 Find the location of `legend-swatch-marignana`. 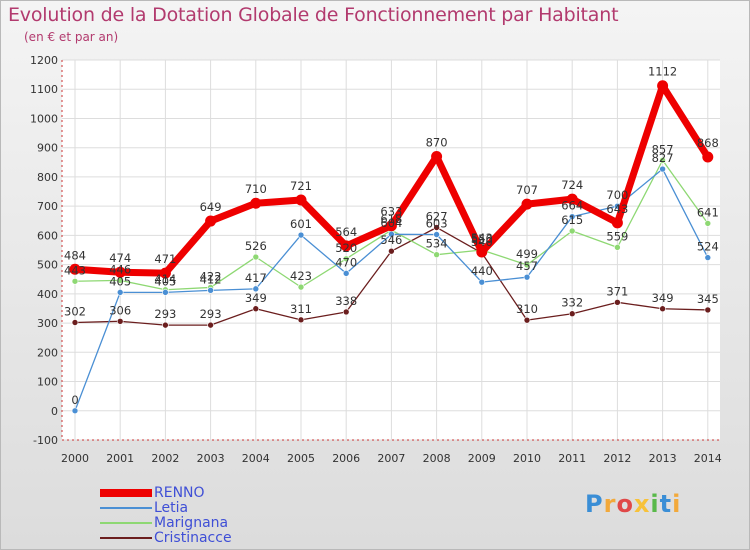

legend-swatch-marignana is located at coordinates (126, 523).